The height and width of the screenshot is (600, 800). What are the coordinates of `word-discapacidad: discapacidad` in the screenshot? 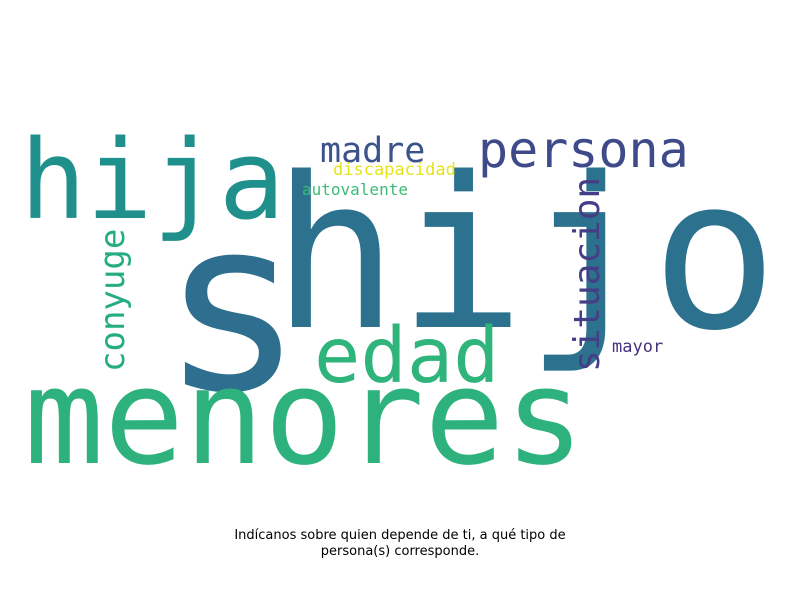 It's located at (394, 170).